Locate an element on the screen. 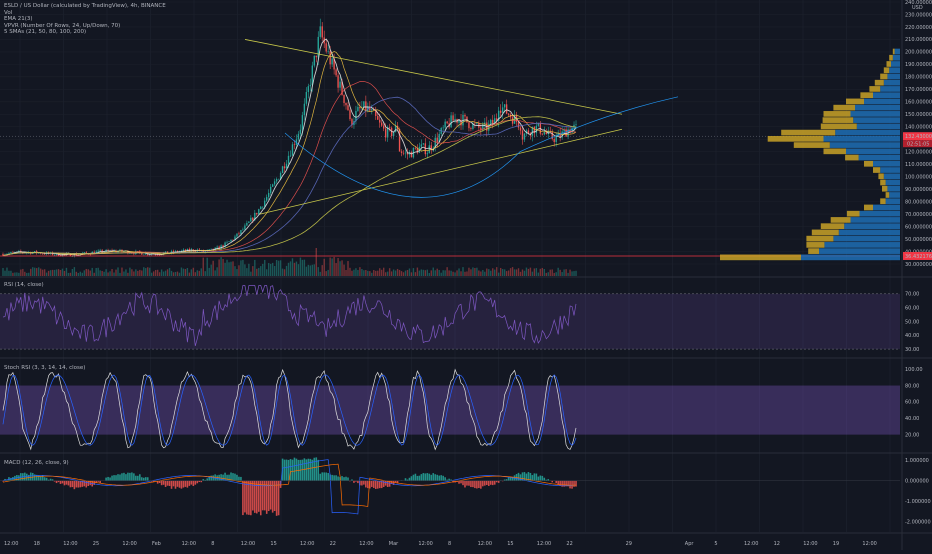 The image size is (932, 554). stoch-tick-label: 20.00 is located at coordinates (912, 435).